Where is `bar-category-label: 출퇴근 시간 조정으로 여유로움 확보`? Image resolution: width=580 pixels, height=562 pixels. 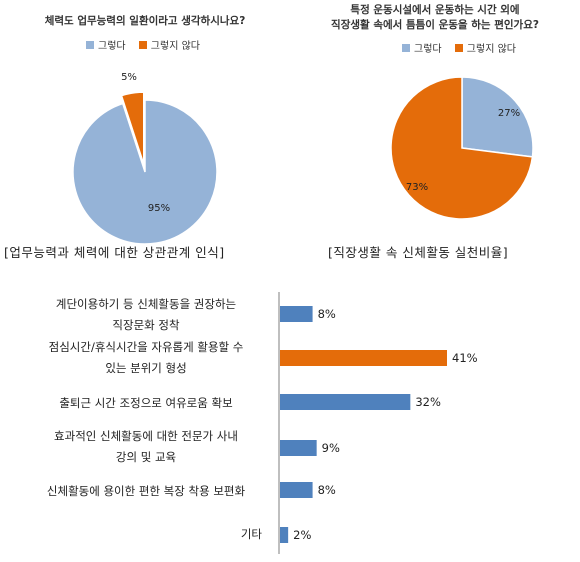 bar-category-label: 출퇴근 시간 조정으로 여유로움 확보 is located at coordinates (146, 403).